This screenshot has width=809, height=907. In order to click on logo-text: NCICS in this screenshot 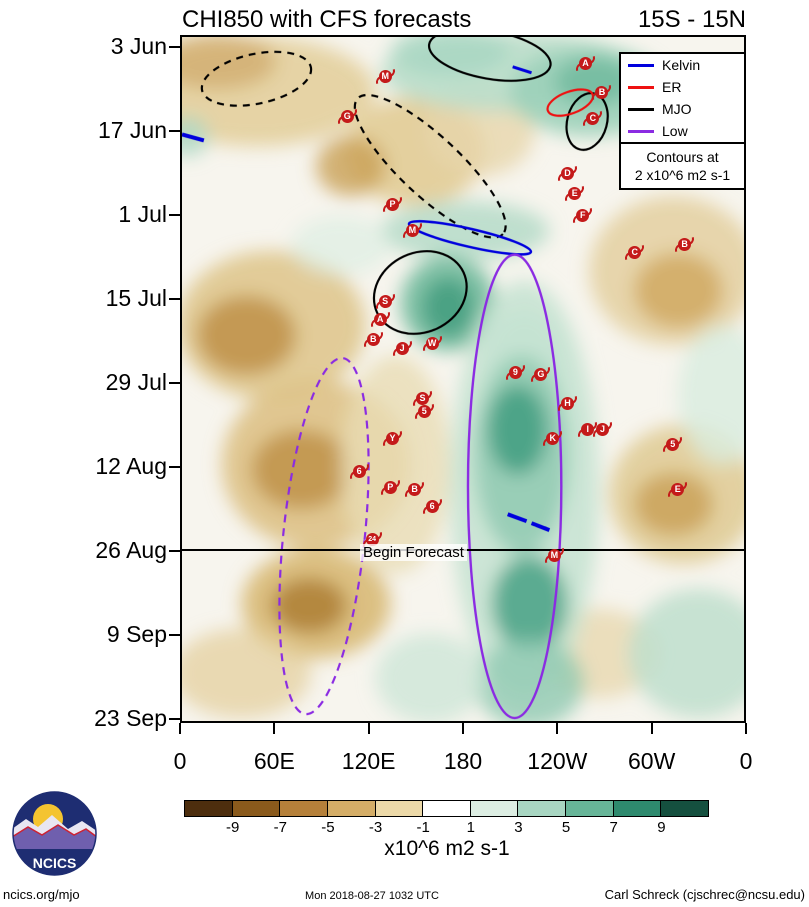, I will do `click(55, 863)`.